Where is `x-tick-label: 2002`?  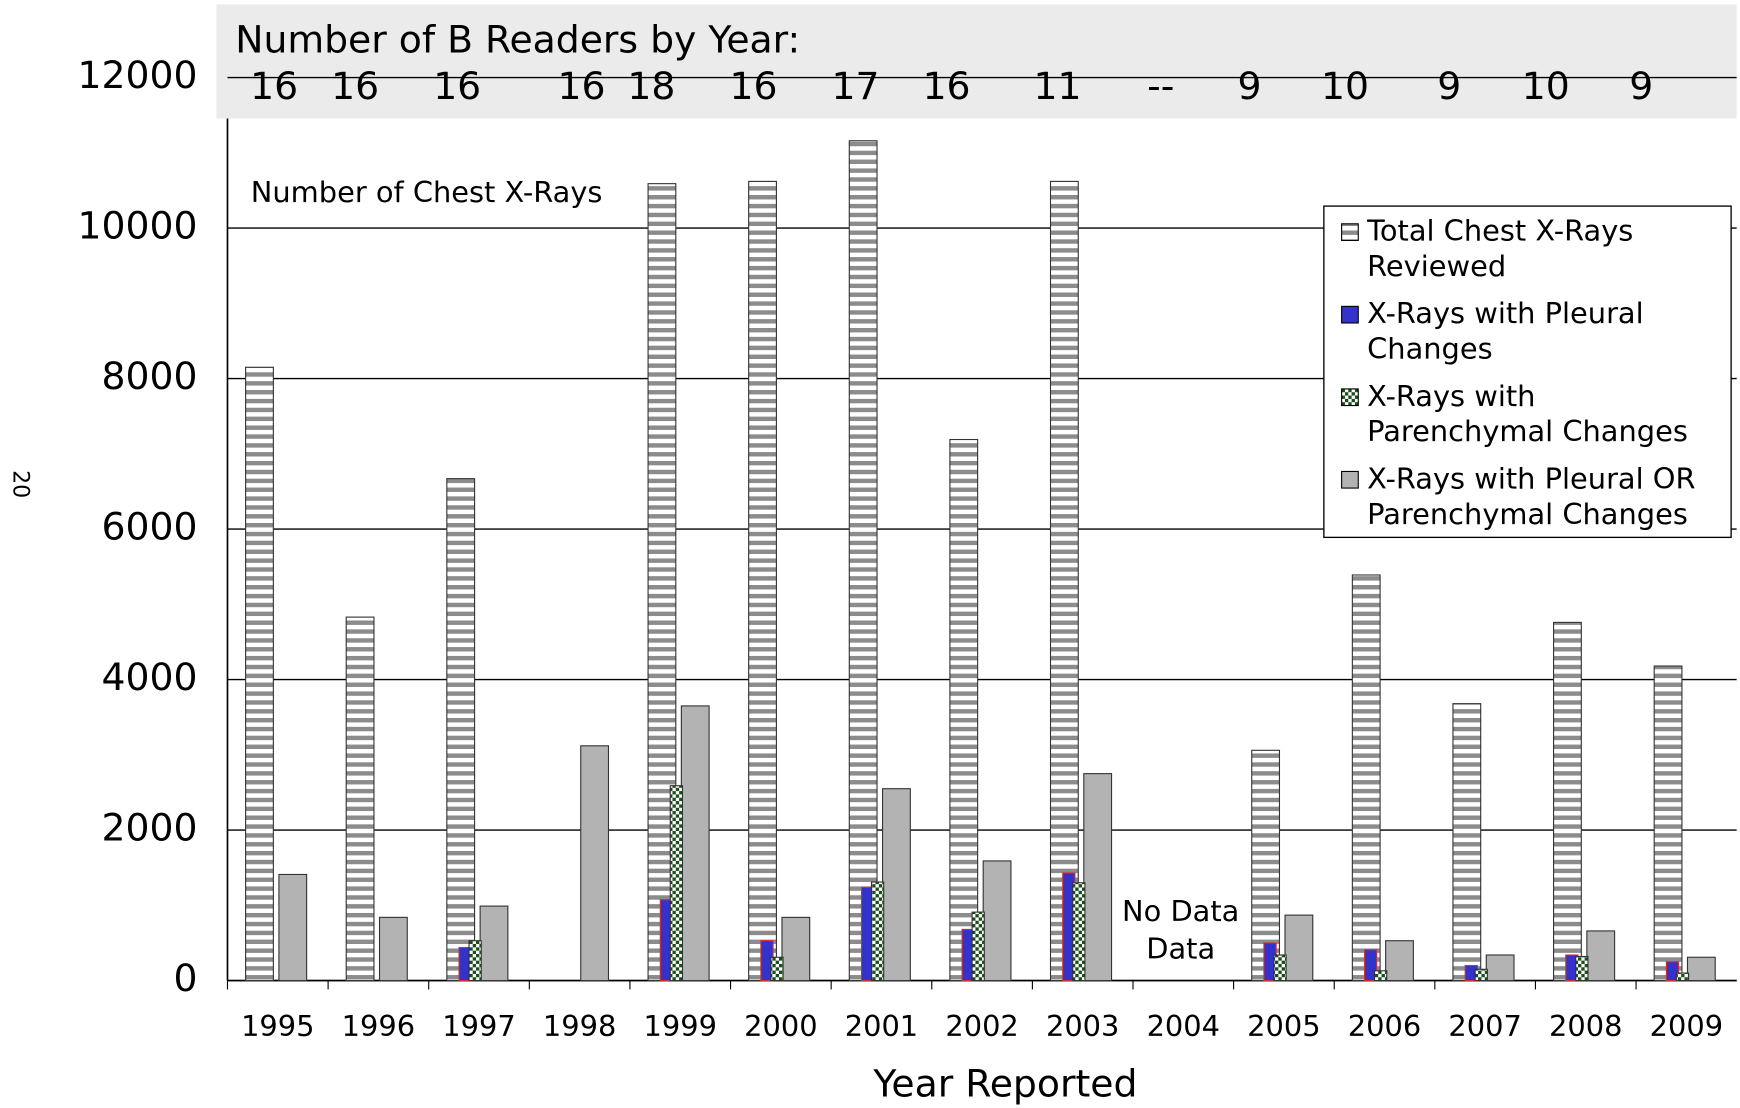 x-tick-label: 2002 is located at coordinates (981, 1026).